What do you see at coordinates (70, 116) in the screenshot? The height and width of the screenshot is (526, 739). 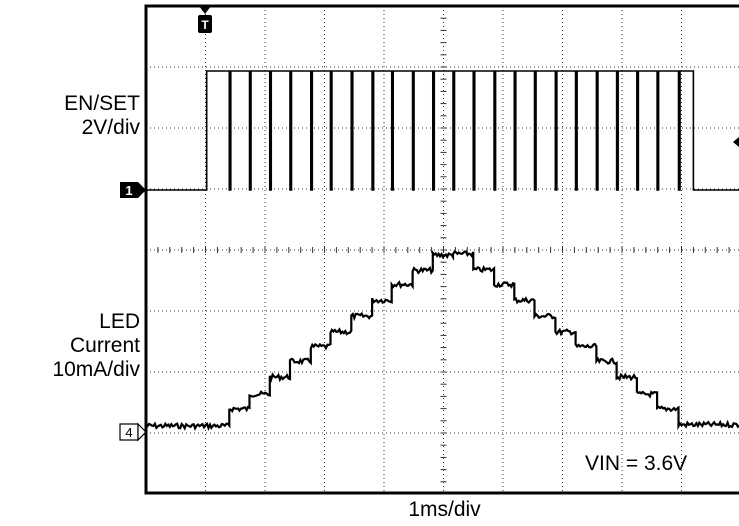 I see `en-set-label: EN/SET 2V/div` at bounding box center [70, 116].